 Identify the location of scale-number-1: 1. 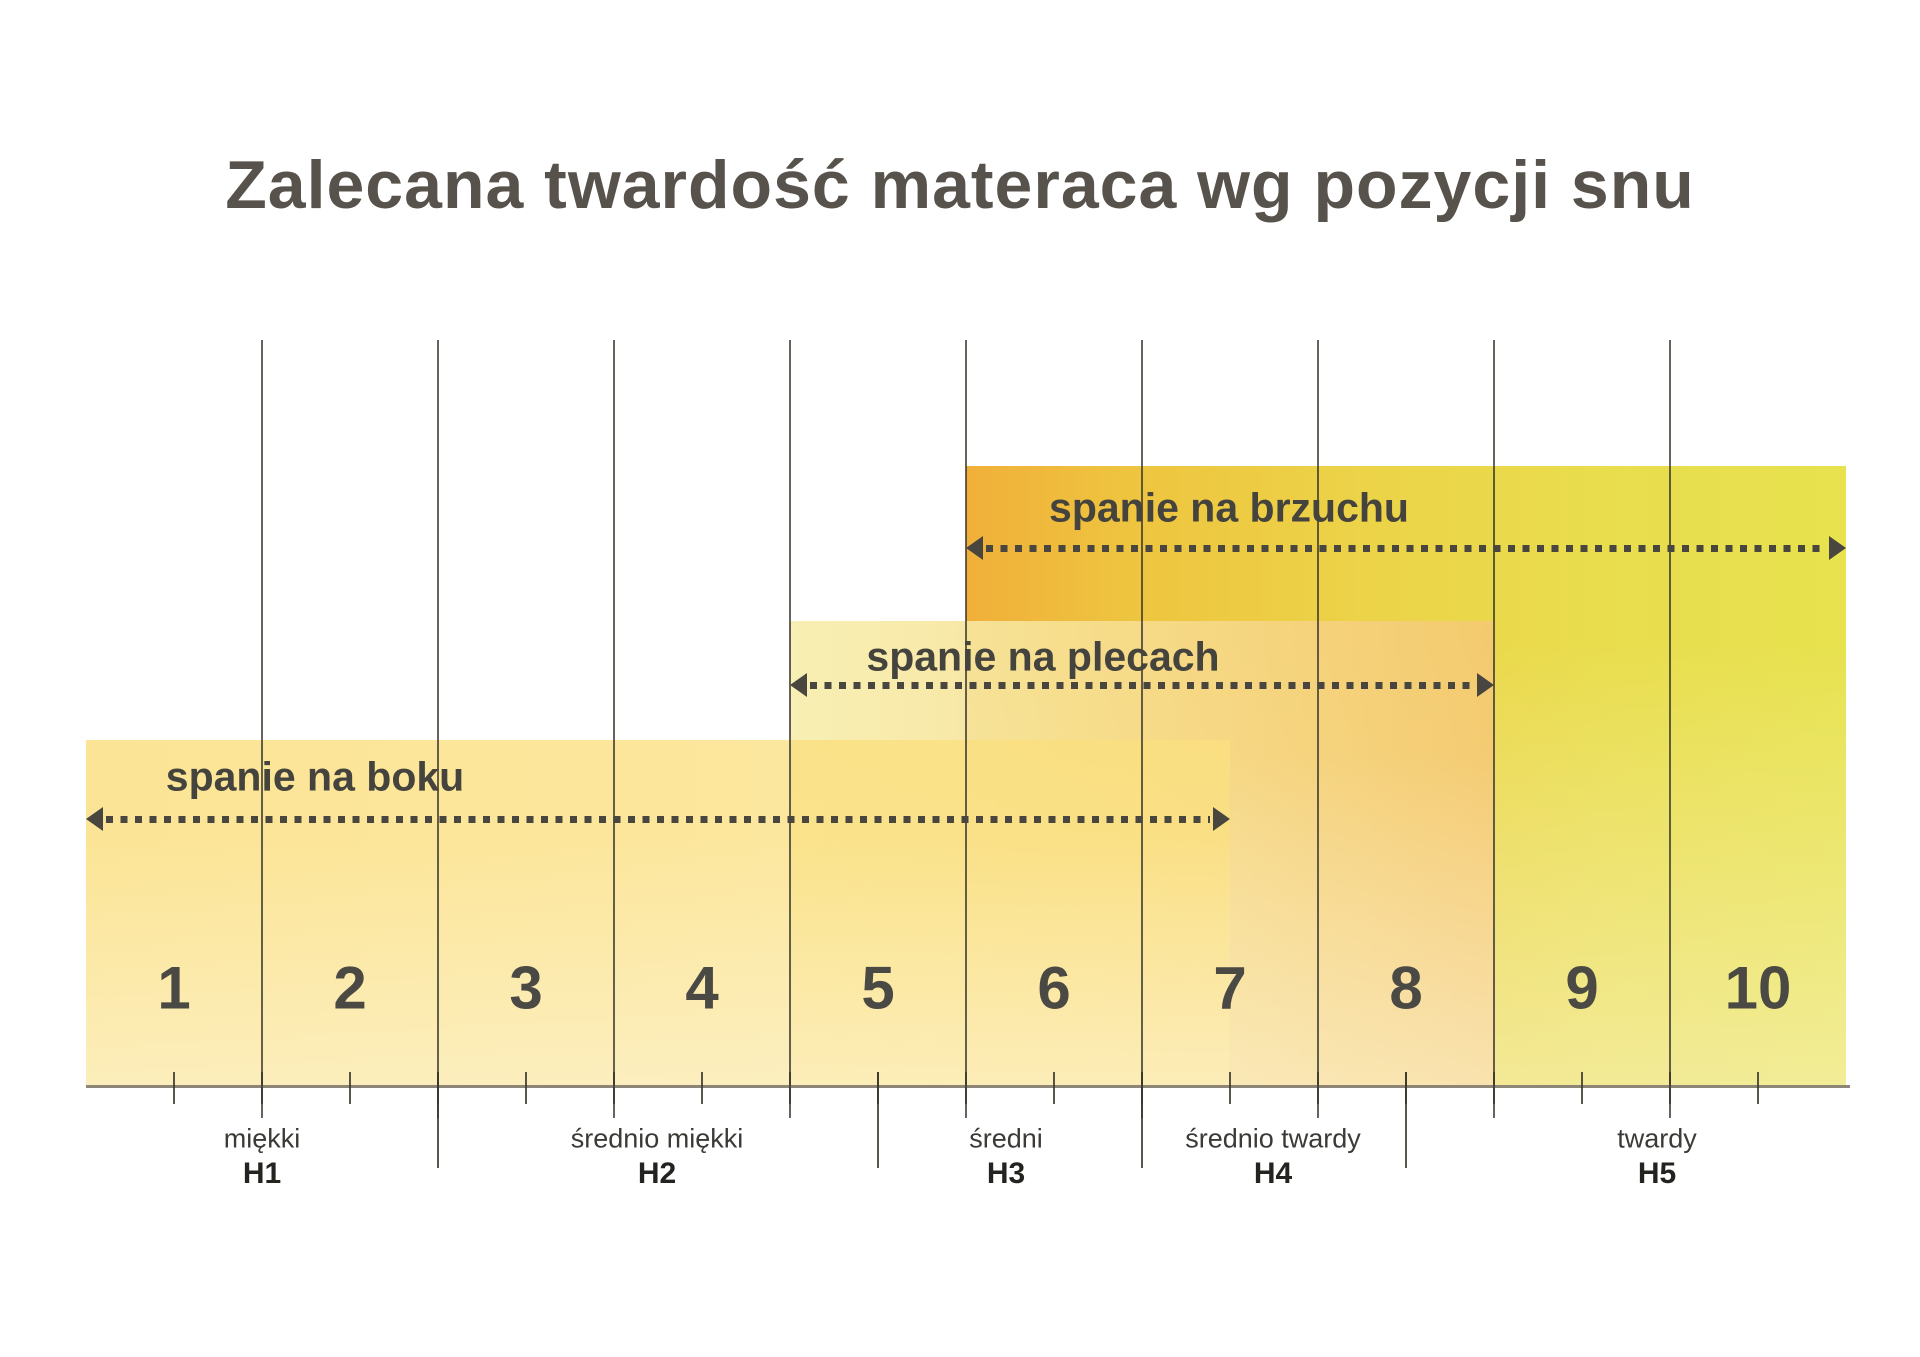
(174, 988).